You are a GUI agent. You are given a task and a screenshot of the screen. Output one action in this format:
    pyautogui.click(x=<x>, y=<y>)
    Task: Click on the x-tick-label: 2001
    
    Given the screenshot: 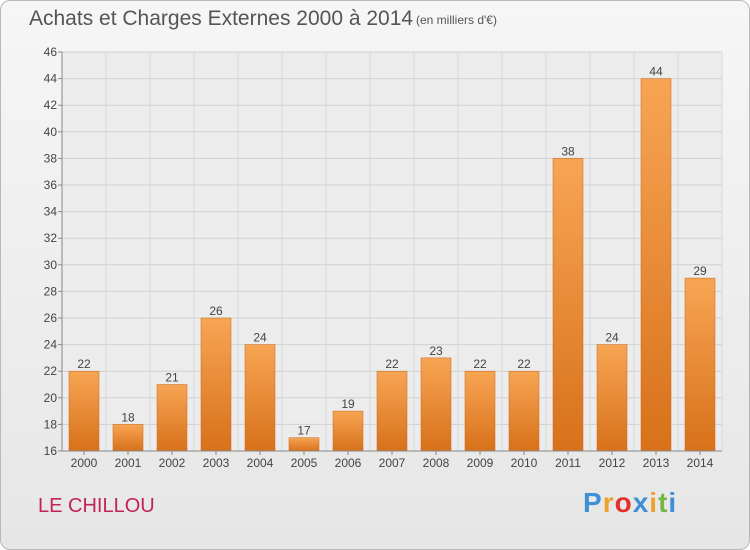 What is the action you would take?
    pyautogui.click(x=128, y=463)
    